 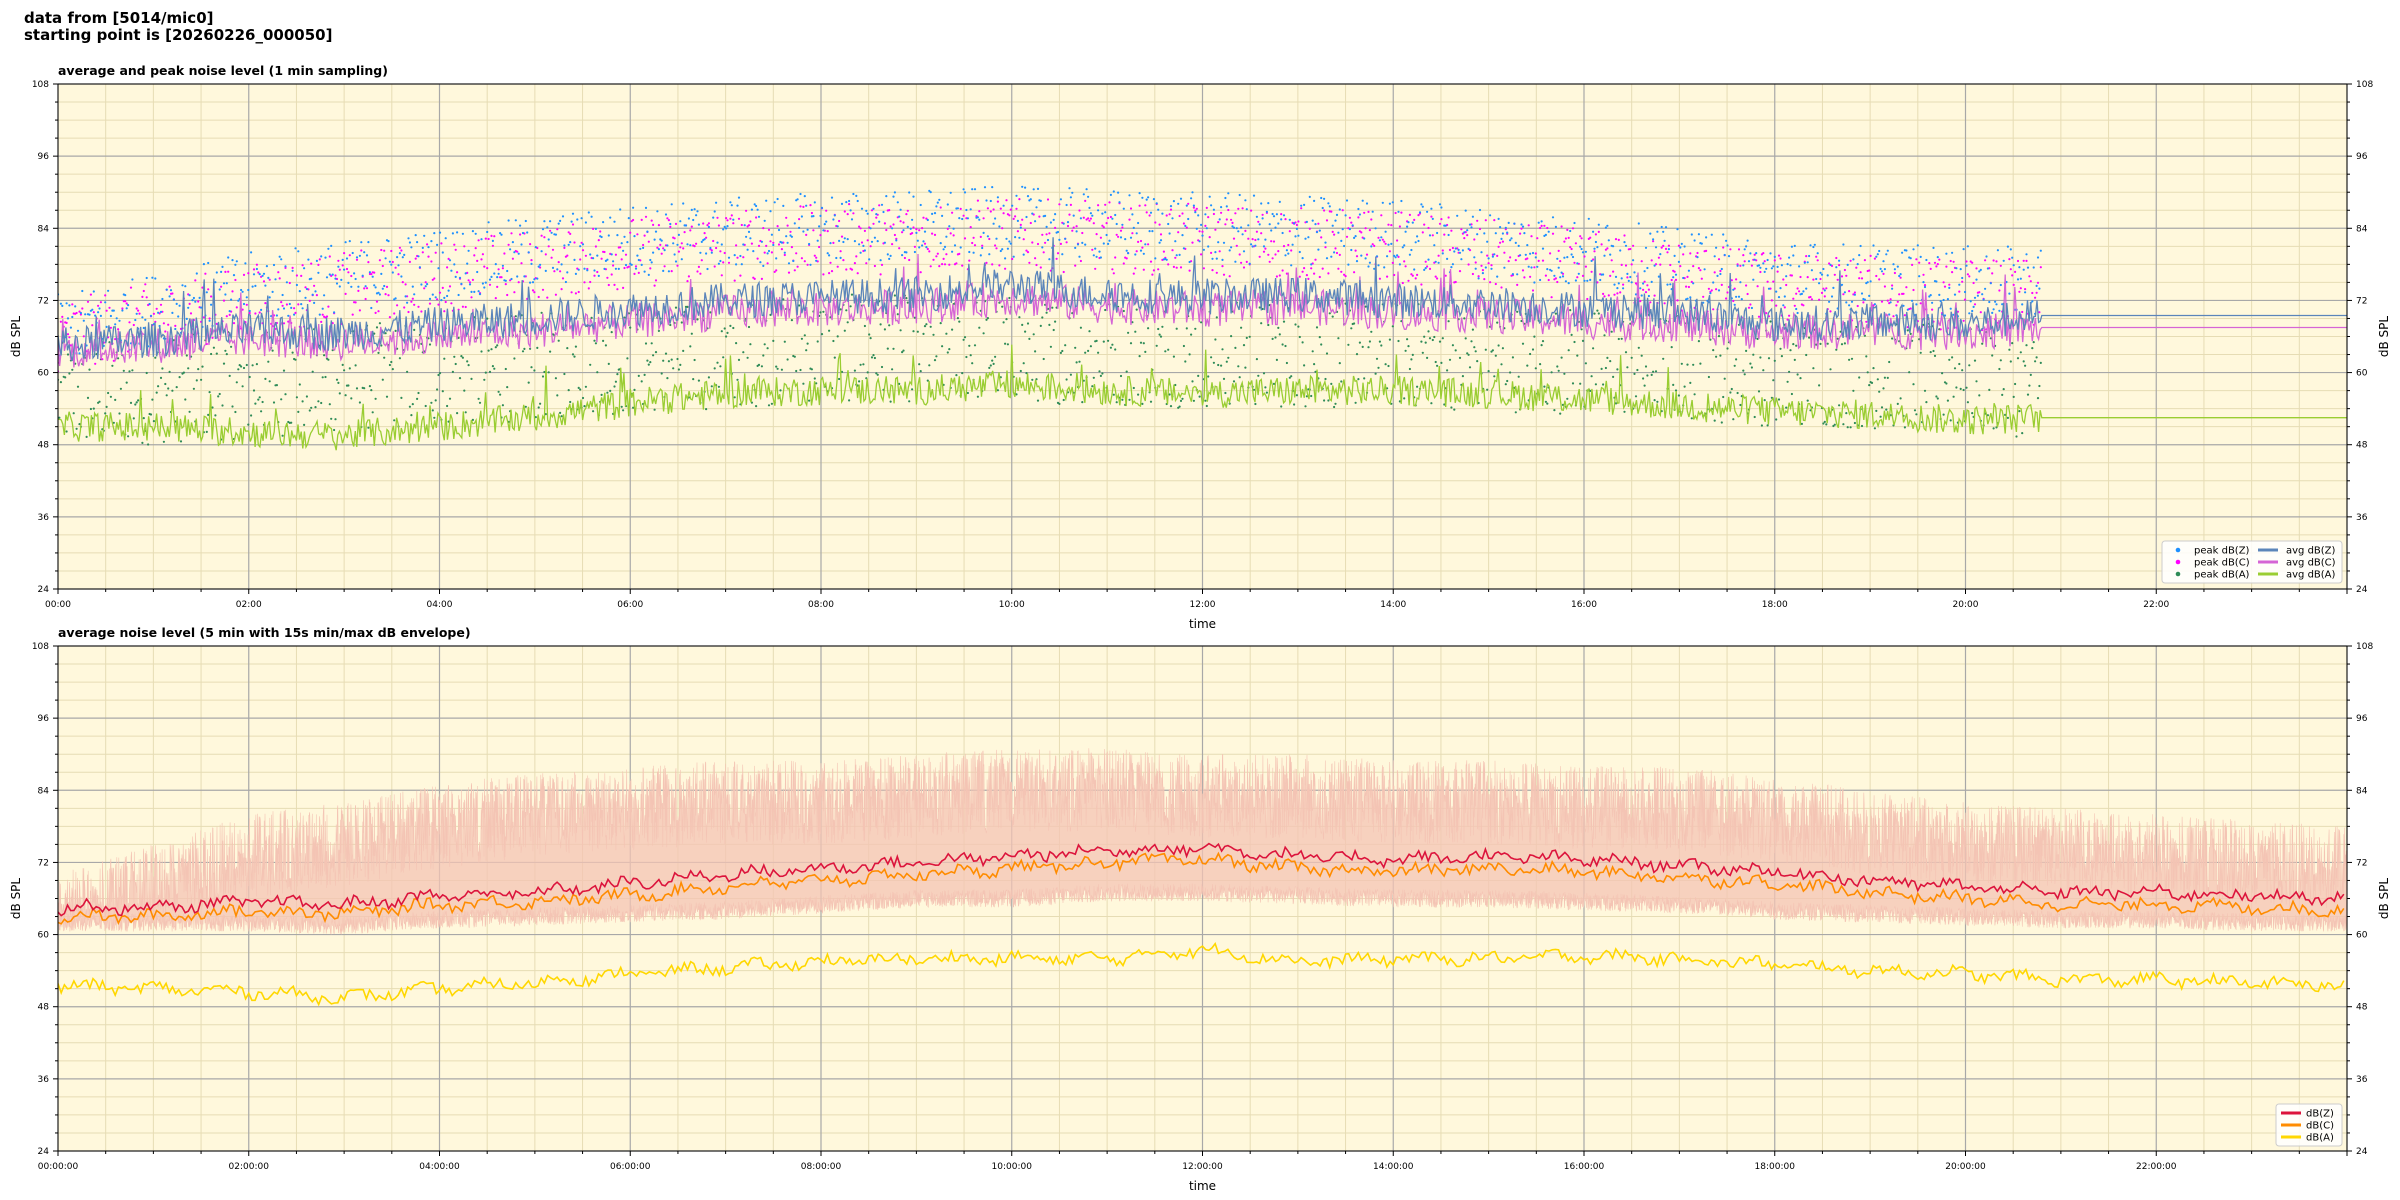 What do you see at coordinates (1202, 397) in the screenshot?
I see `series-avg-db-a` at bounding box center [1202, 397].